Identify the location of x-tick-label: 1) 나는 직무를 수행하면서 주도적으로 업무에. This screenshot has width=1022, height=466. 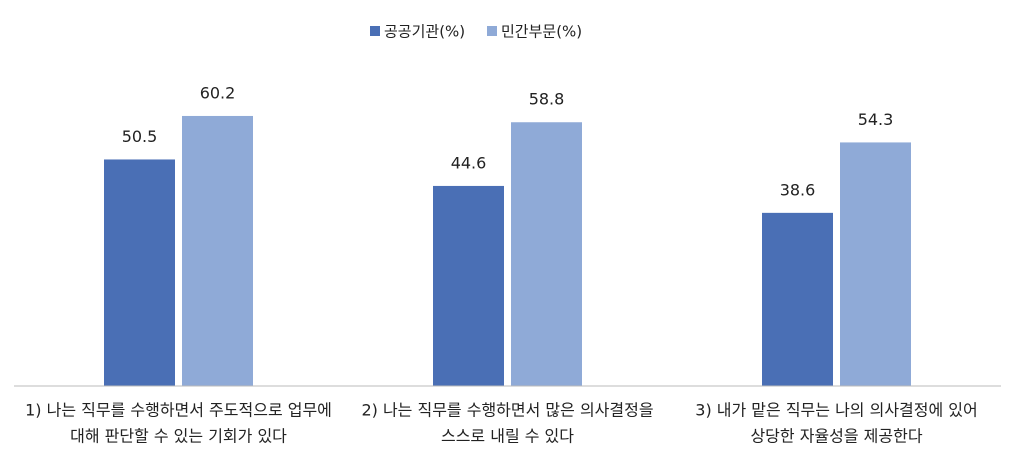
(178, 410).